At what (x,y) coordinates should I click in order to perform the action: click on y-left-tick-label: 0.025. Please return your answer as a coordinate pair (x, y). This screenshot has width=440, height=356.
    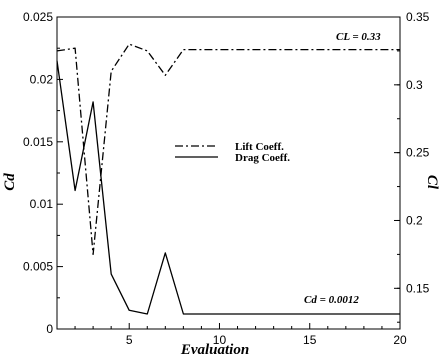
    Looking at the image, I should click on (38, 17).